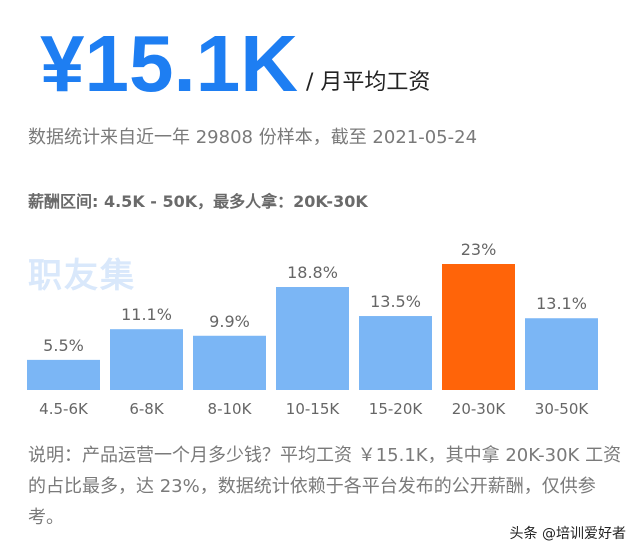 Image resolution: width=640 pixels, height=557 pixels. I want to click on bar-value-label: 5.5%, so click(63, 345).